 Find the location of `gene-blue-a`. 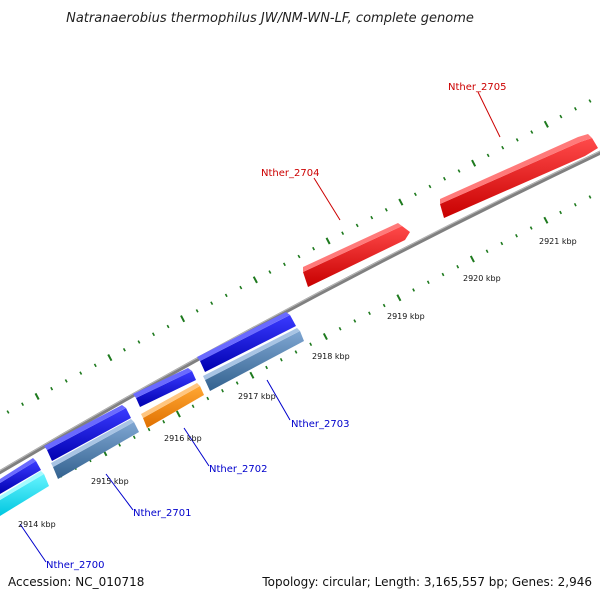

gene-blue-a is located at coordinates (246, 342).